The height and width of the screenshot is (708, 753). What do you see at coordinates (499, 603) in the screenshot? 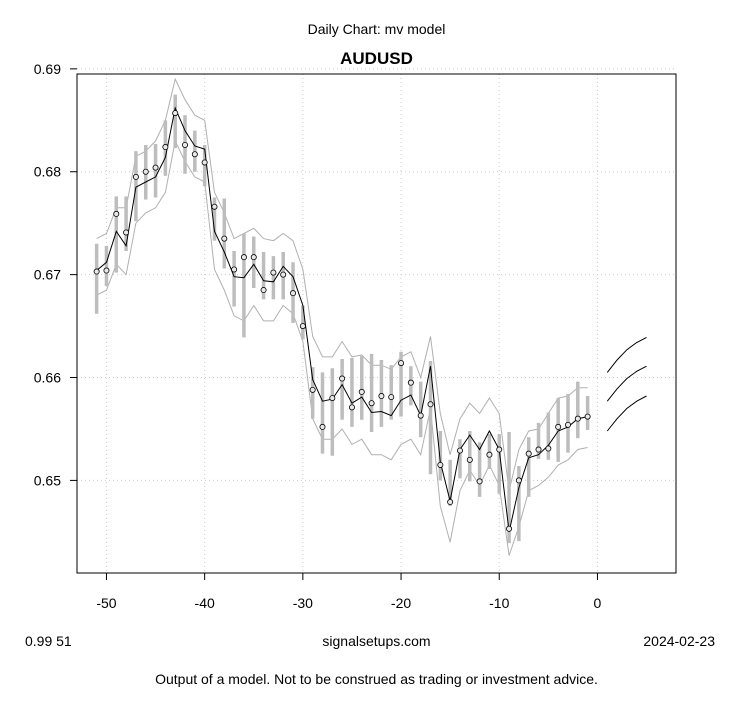
I see `x-tick-label: -10` at bounding box center [499, 603].